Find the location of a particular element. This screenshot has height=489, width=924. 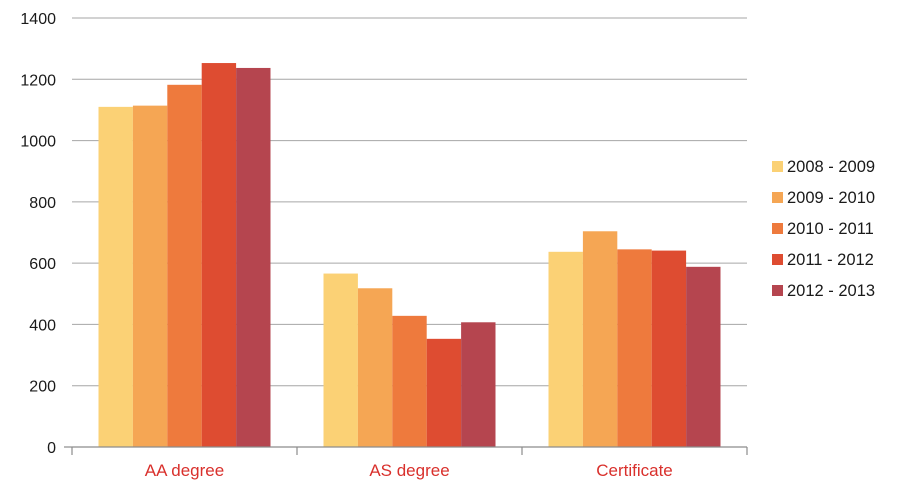

legend-label: 2008 - 2009 is located at coordinates (831, 167).